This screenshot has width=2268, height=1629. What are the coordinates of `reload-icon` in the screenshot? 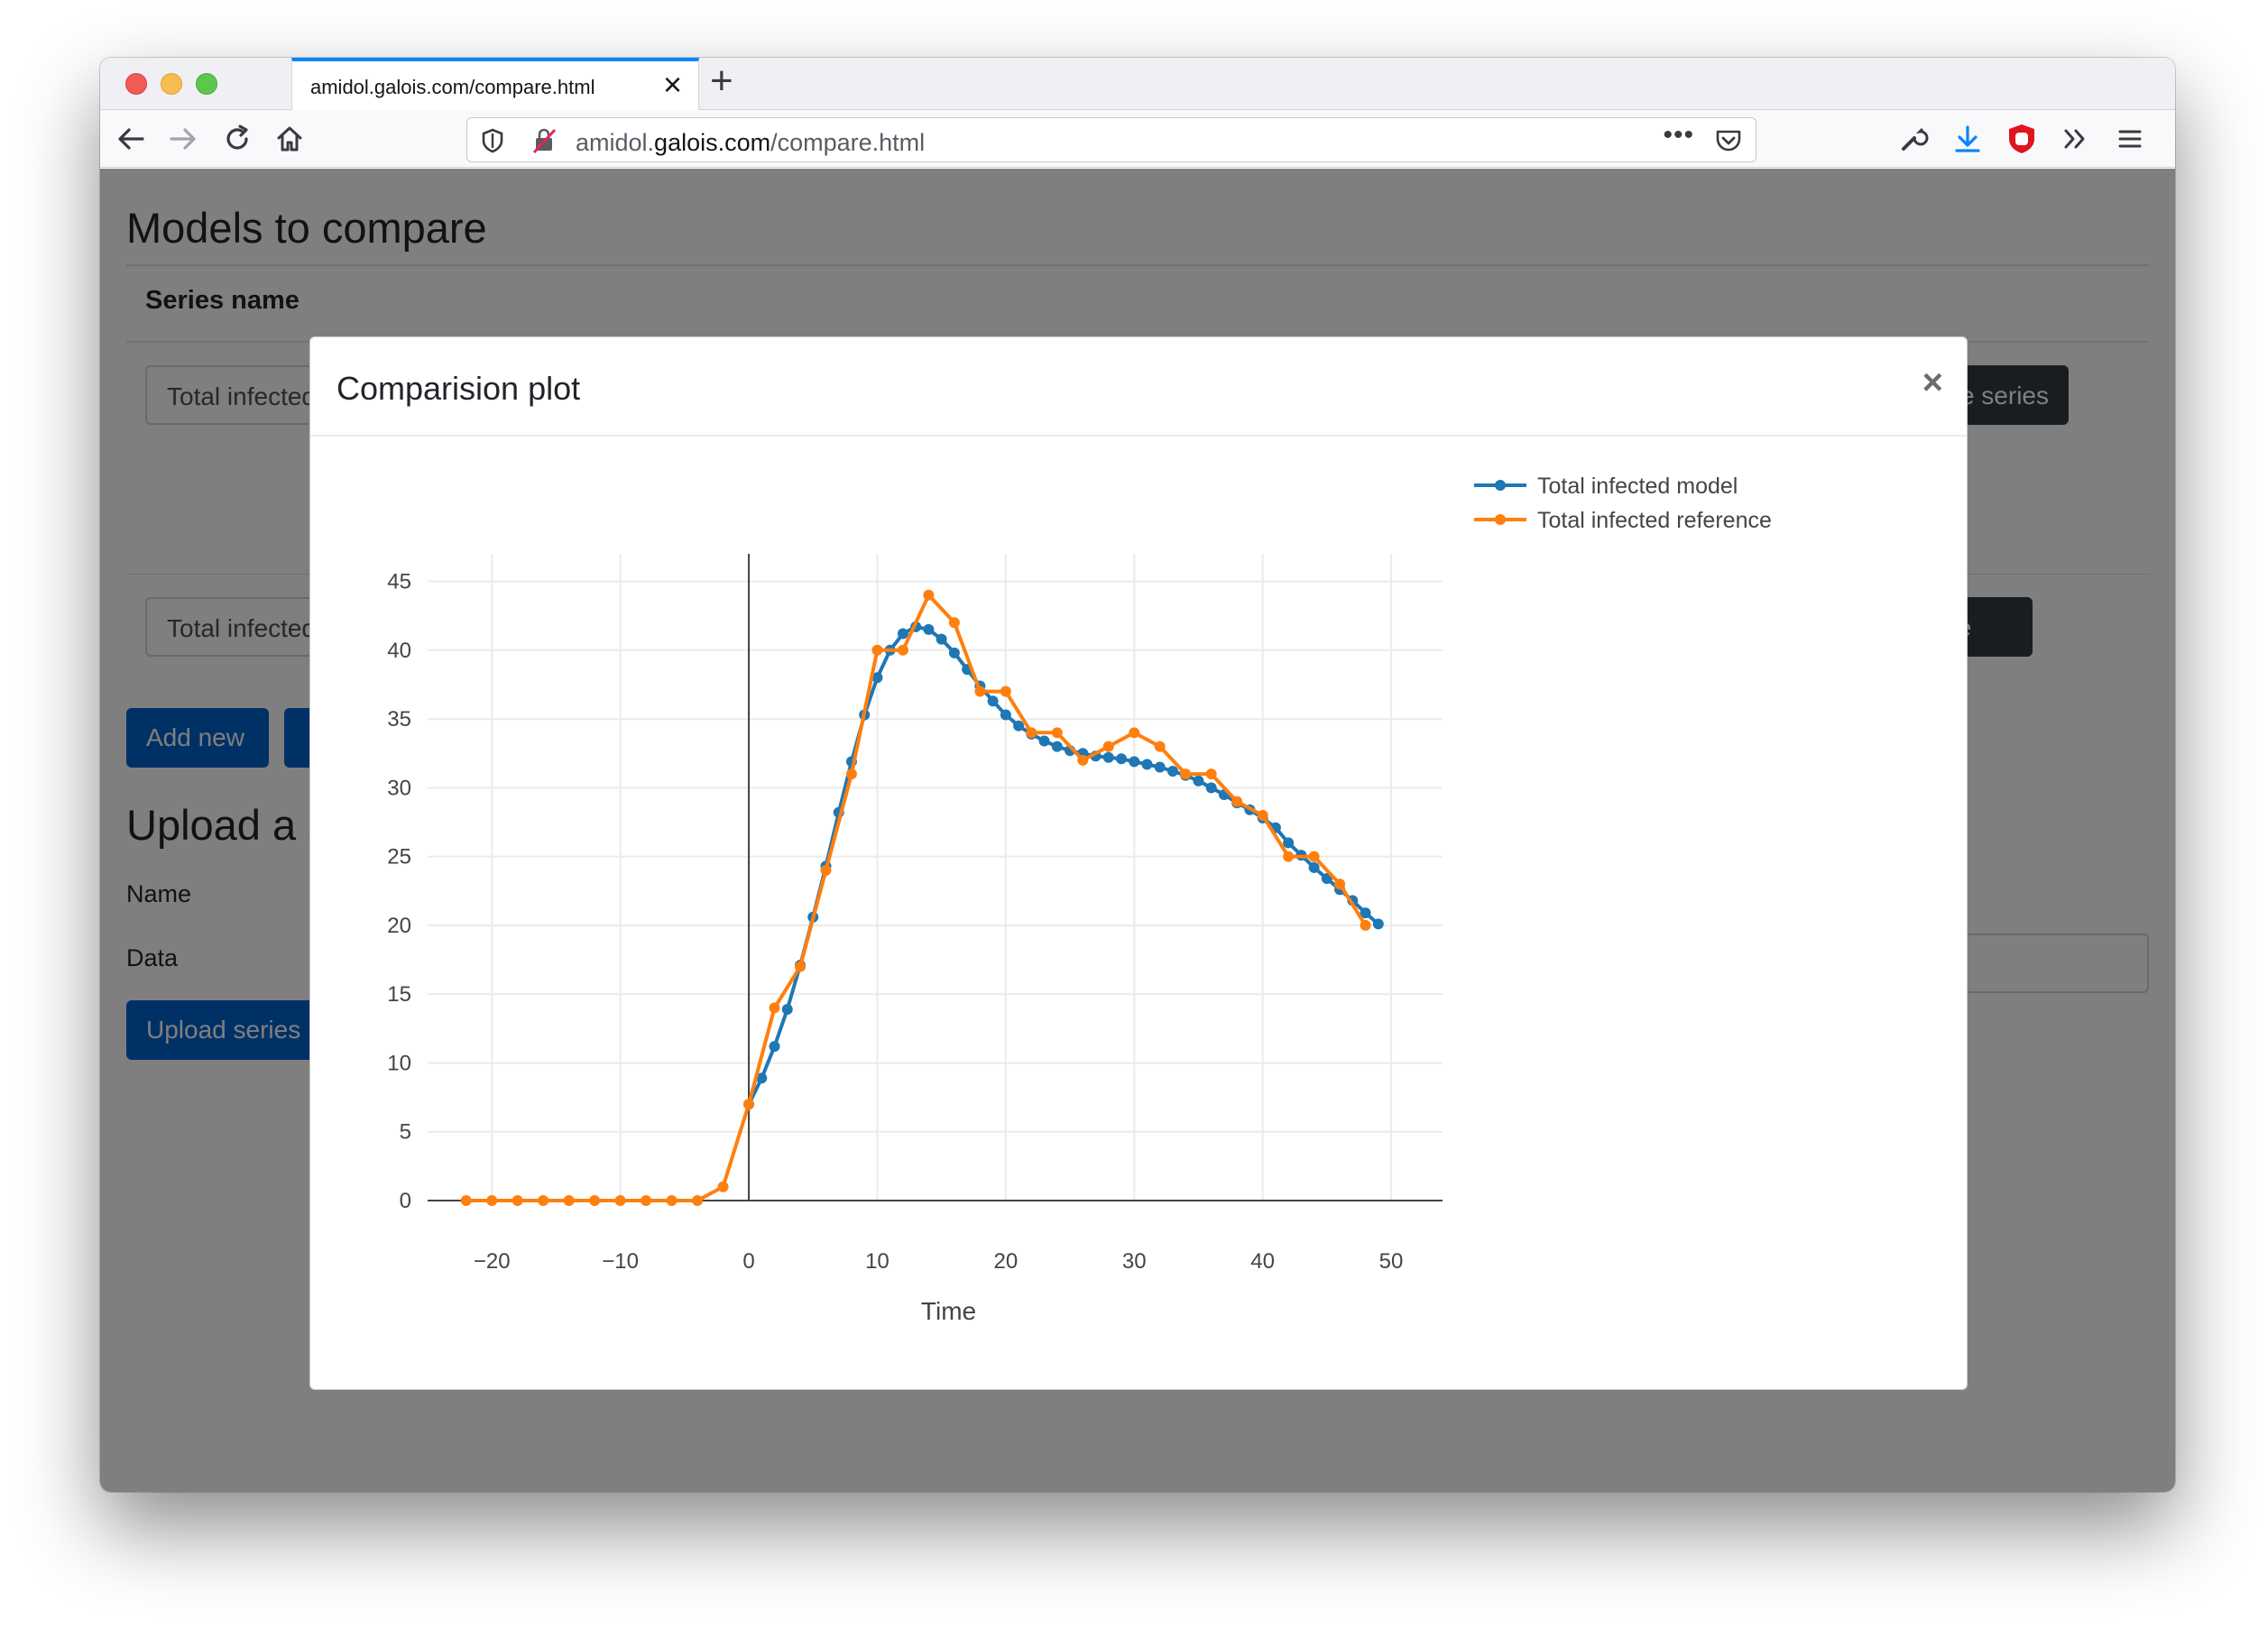 It's located at (237, 139).